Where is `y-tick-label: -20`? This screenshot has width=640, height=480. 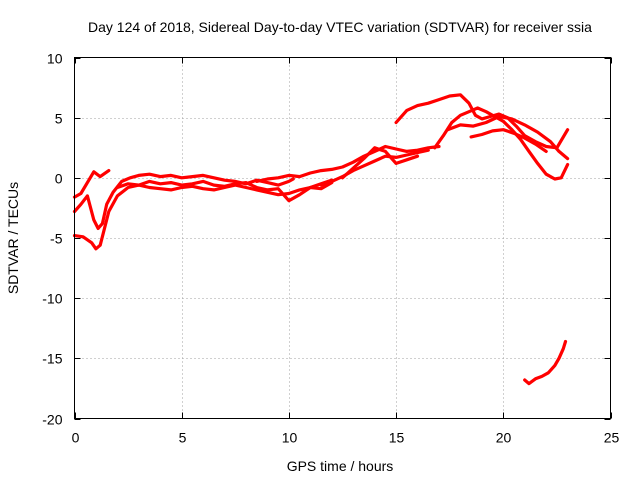 y-tick-label: -20 is located at coordinates (52, 420).